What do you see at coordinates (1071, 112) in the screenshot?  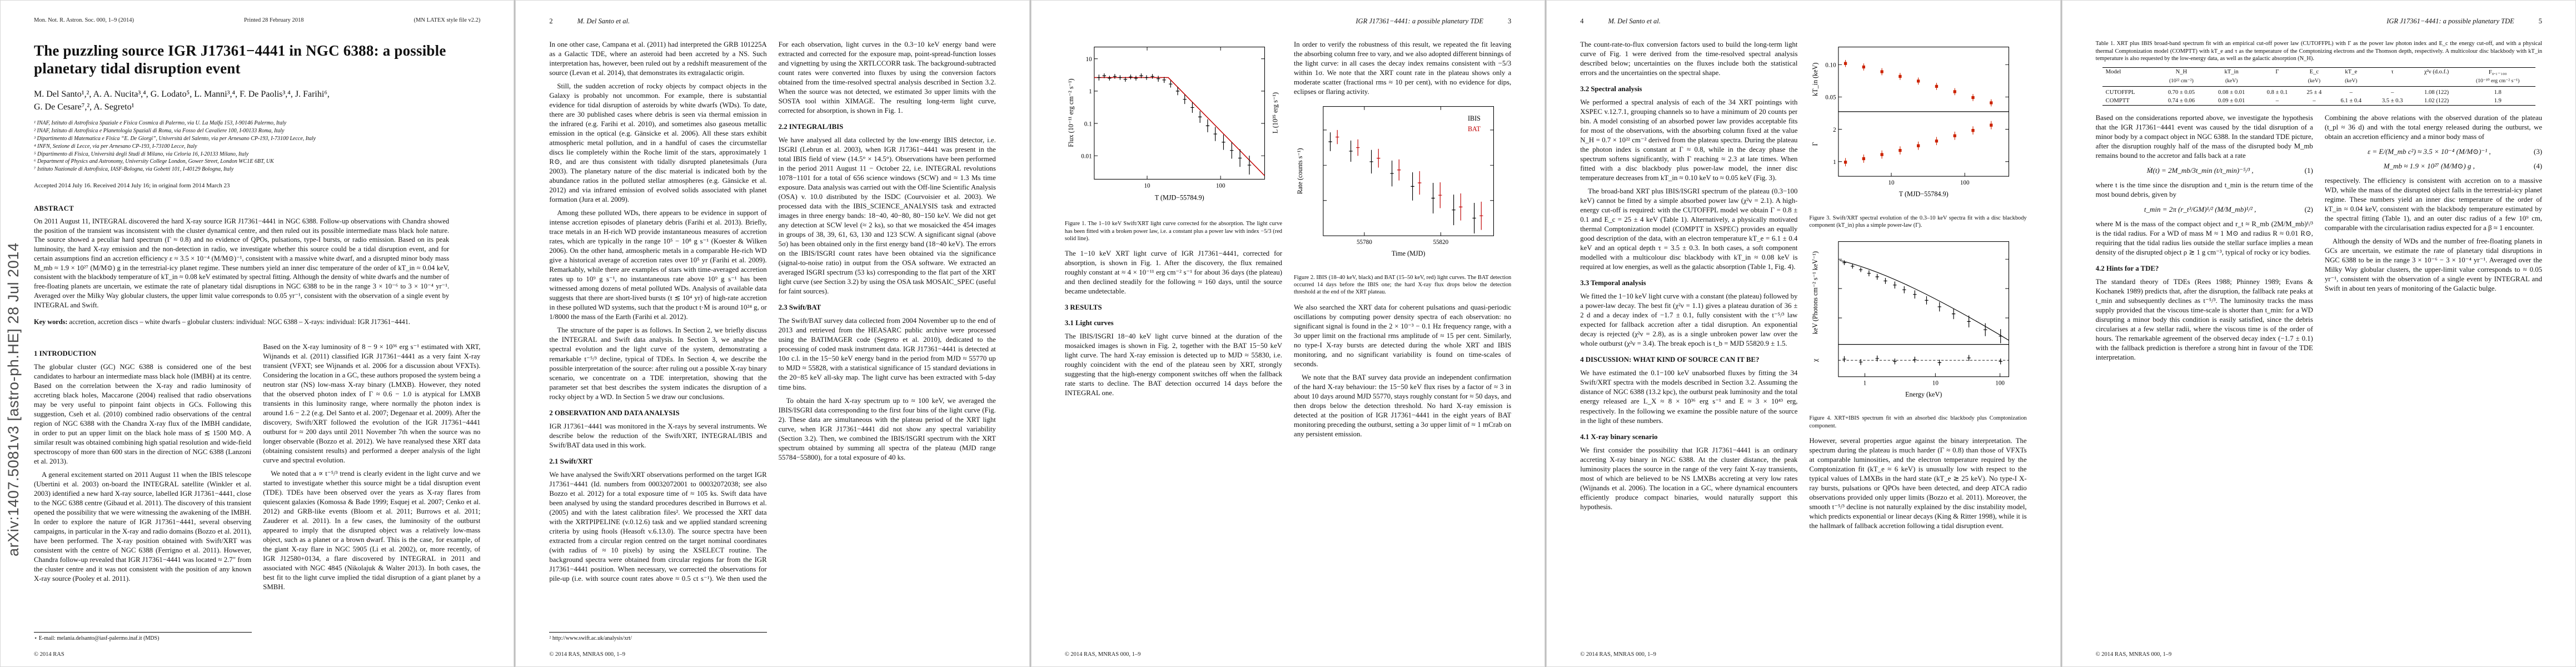 I see `y-axis-label: Flux (10⁻¹¹ erg cm⁻² s⁻¹)` at bounding box center [1071, 112].